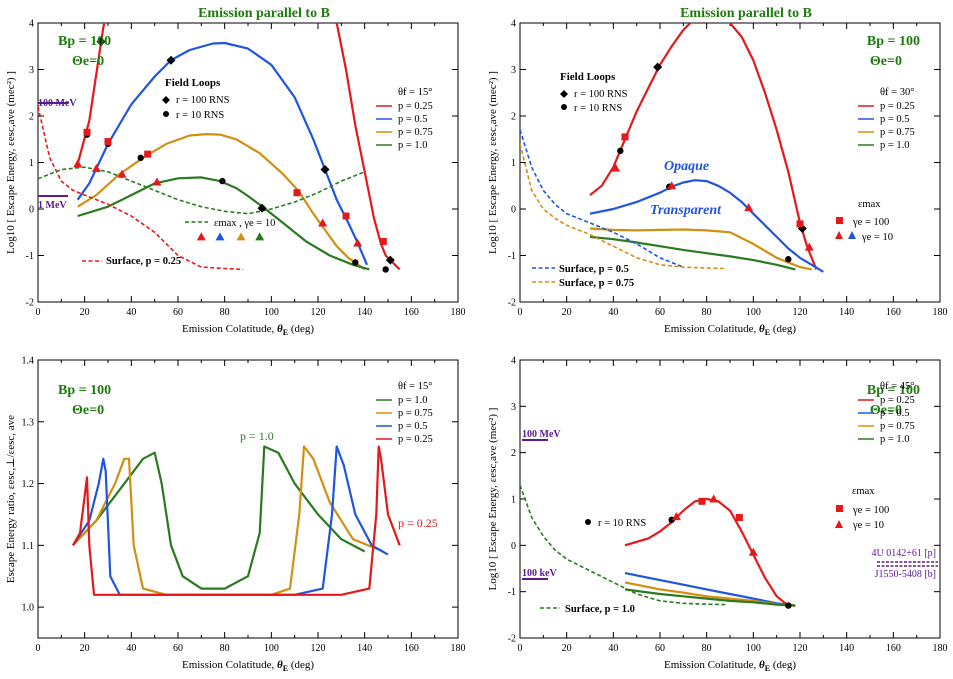  Describe the element at coordinates (513, 453) in the screenshot. I see `y-tick-label: 2` at that location.